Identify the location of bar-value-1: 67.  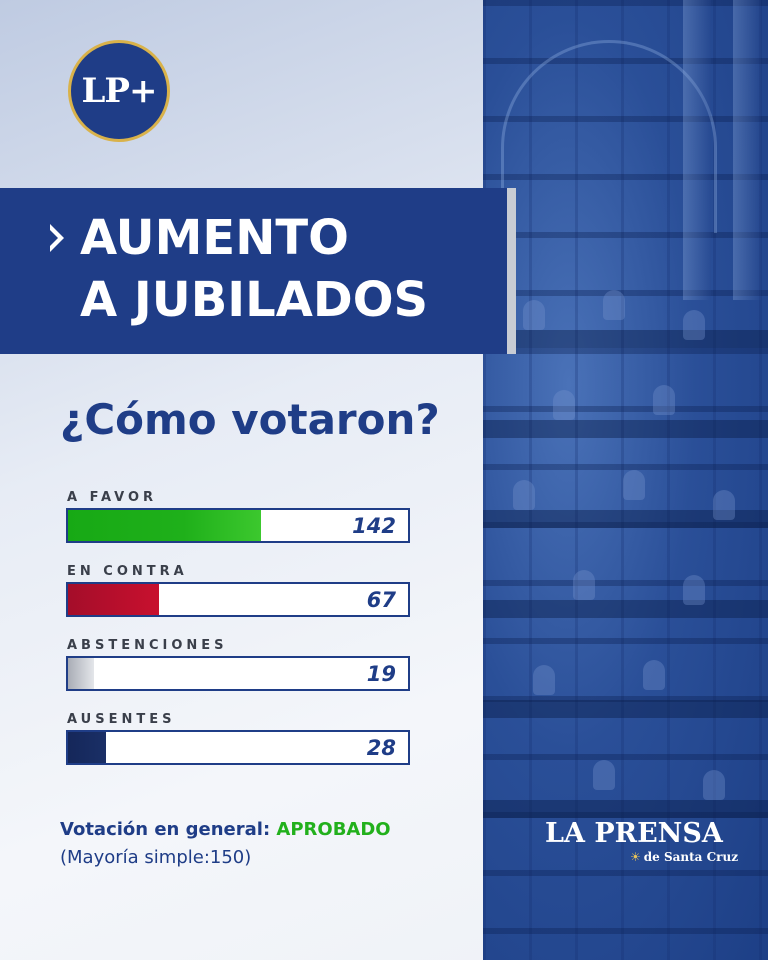
(381, 600).